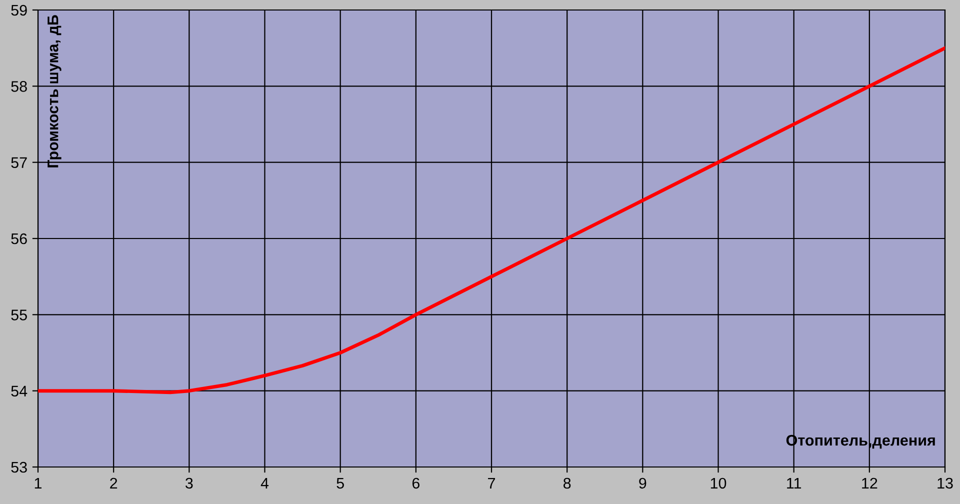 This screenshot has width=960, height=504. I want to click on y-tick-label: 53, so click(19, 467).